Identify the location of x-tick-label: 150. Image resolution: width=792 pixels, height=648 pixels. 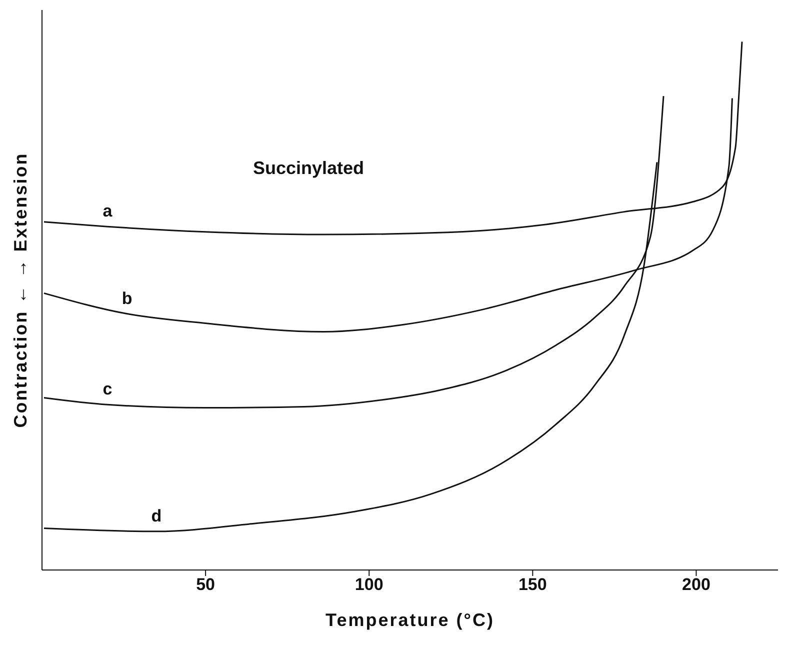
(532, 584).